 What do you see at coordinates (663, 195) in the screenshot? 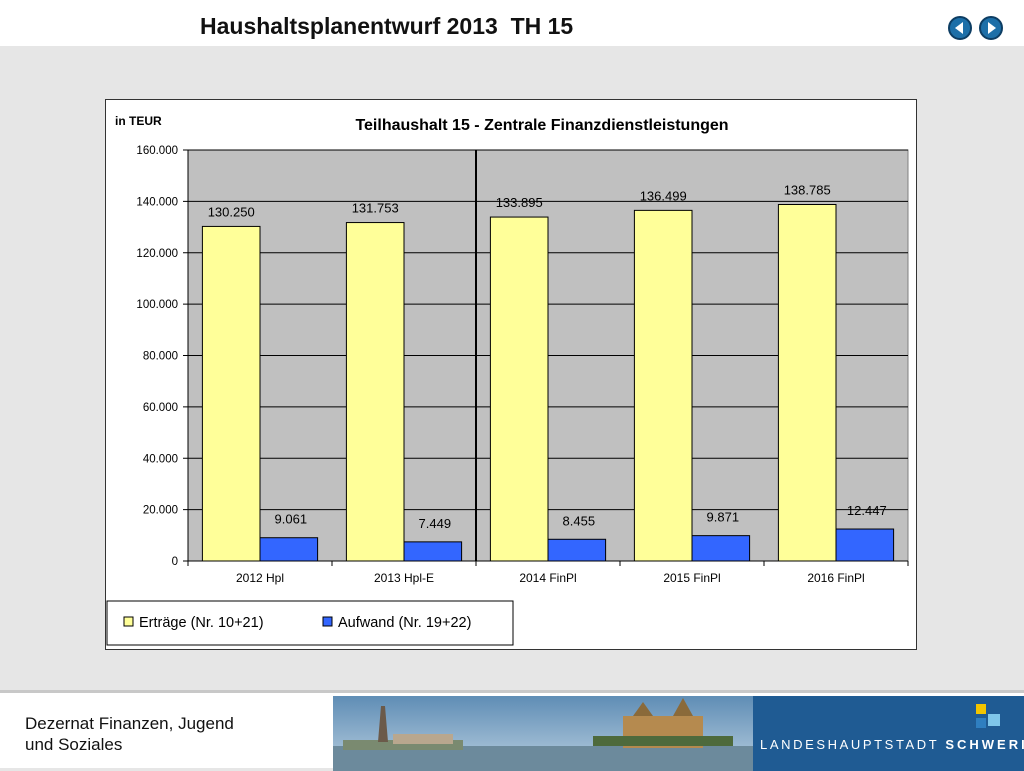
I see `data-label: 136.499` at bounding box center [663, 195].